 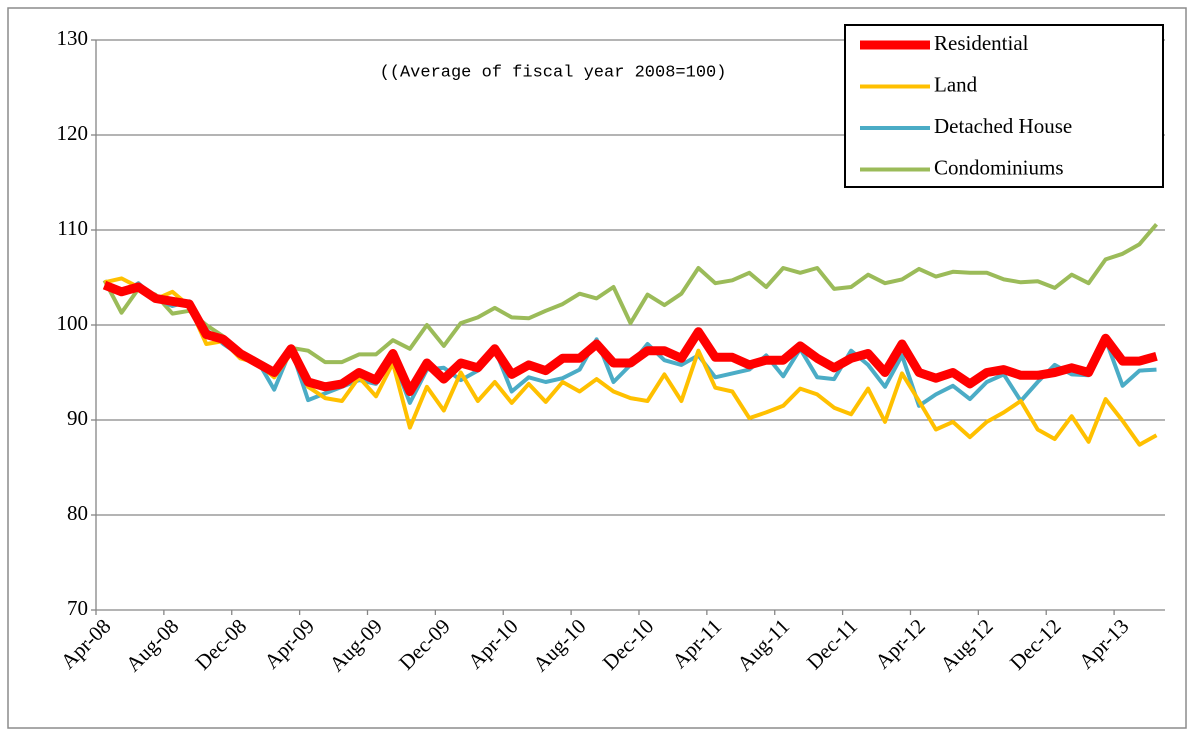 What do you see at coordinates (1003, 126) in the screenshot?
I see `legend-label: Detached House` at bounding box center [1003, 126].